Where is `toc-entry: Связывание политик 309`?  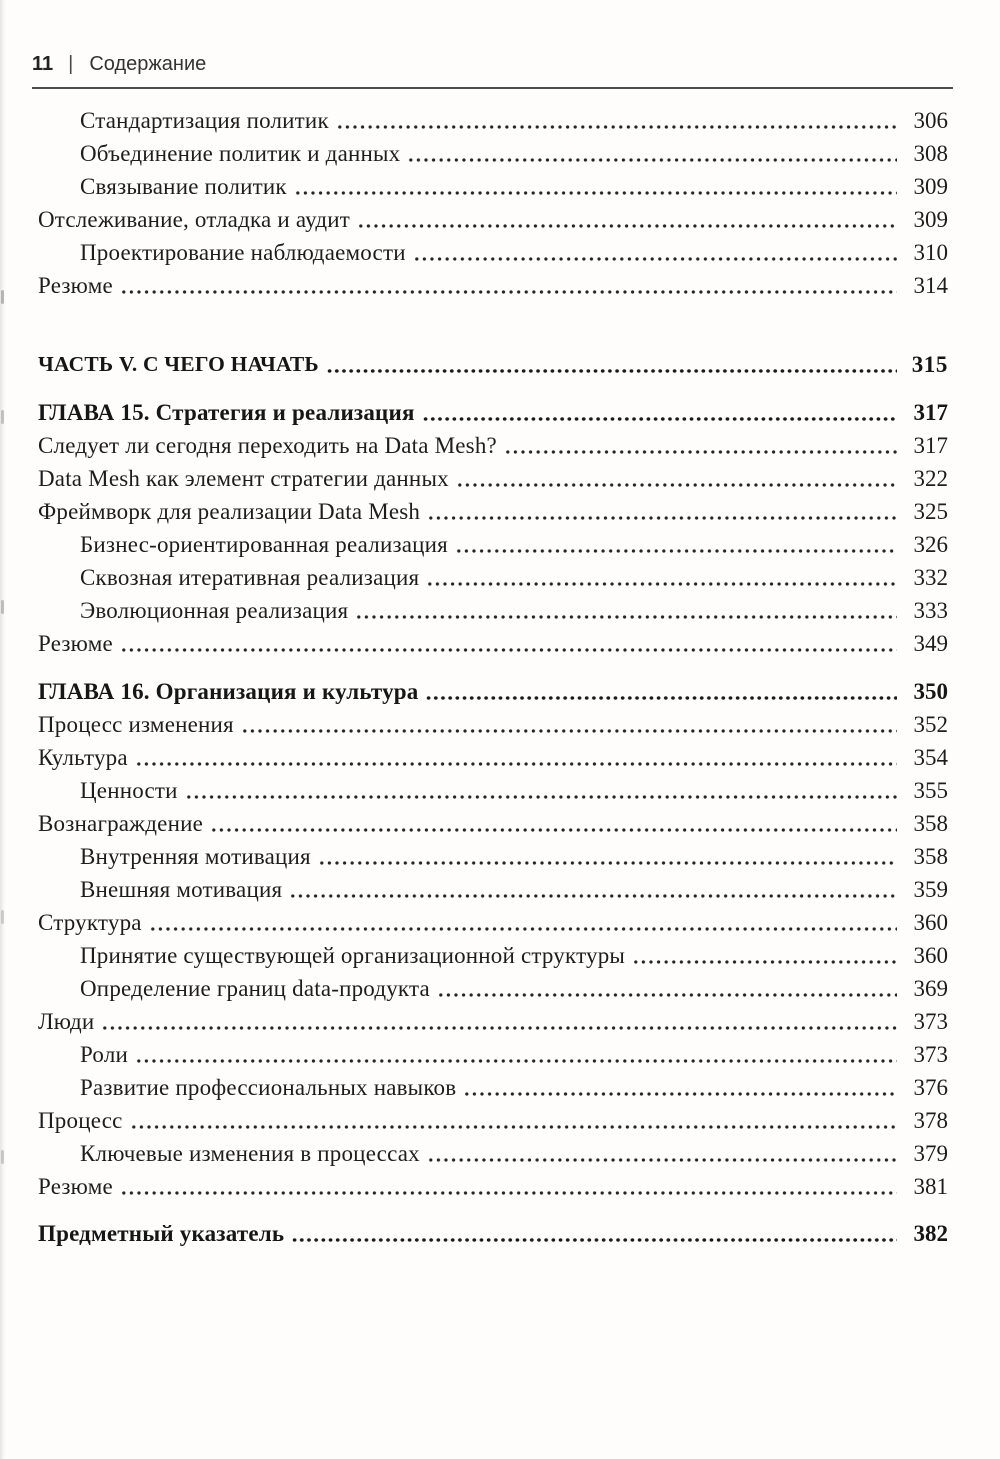 toc-entry: Связывание политик 309 is located at coordinates (493, 185).